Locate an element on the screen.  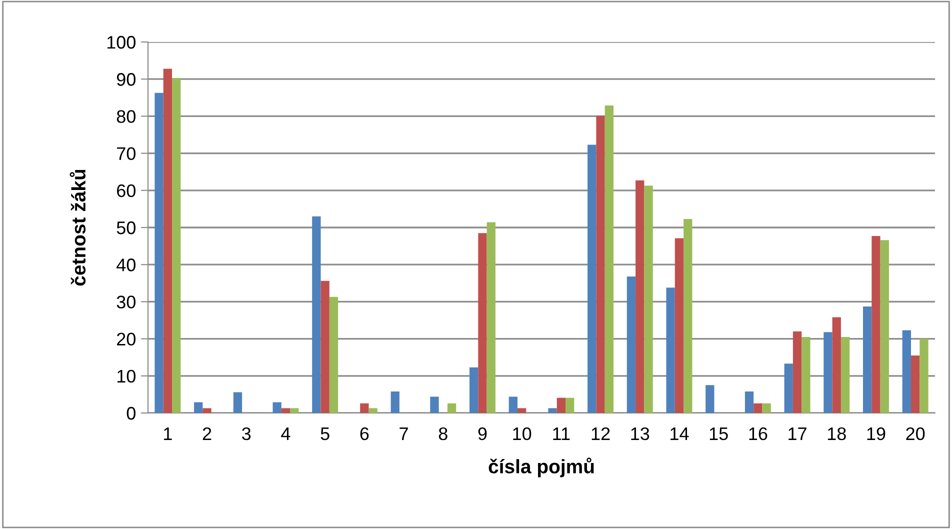
x-tick-label: 18 is located at coordinates (837, 433).